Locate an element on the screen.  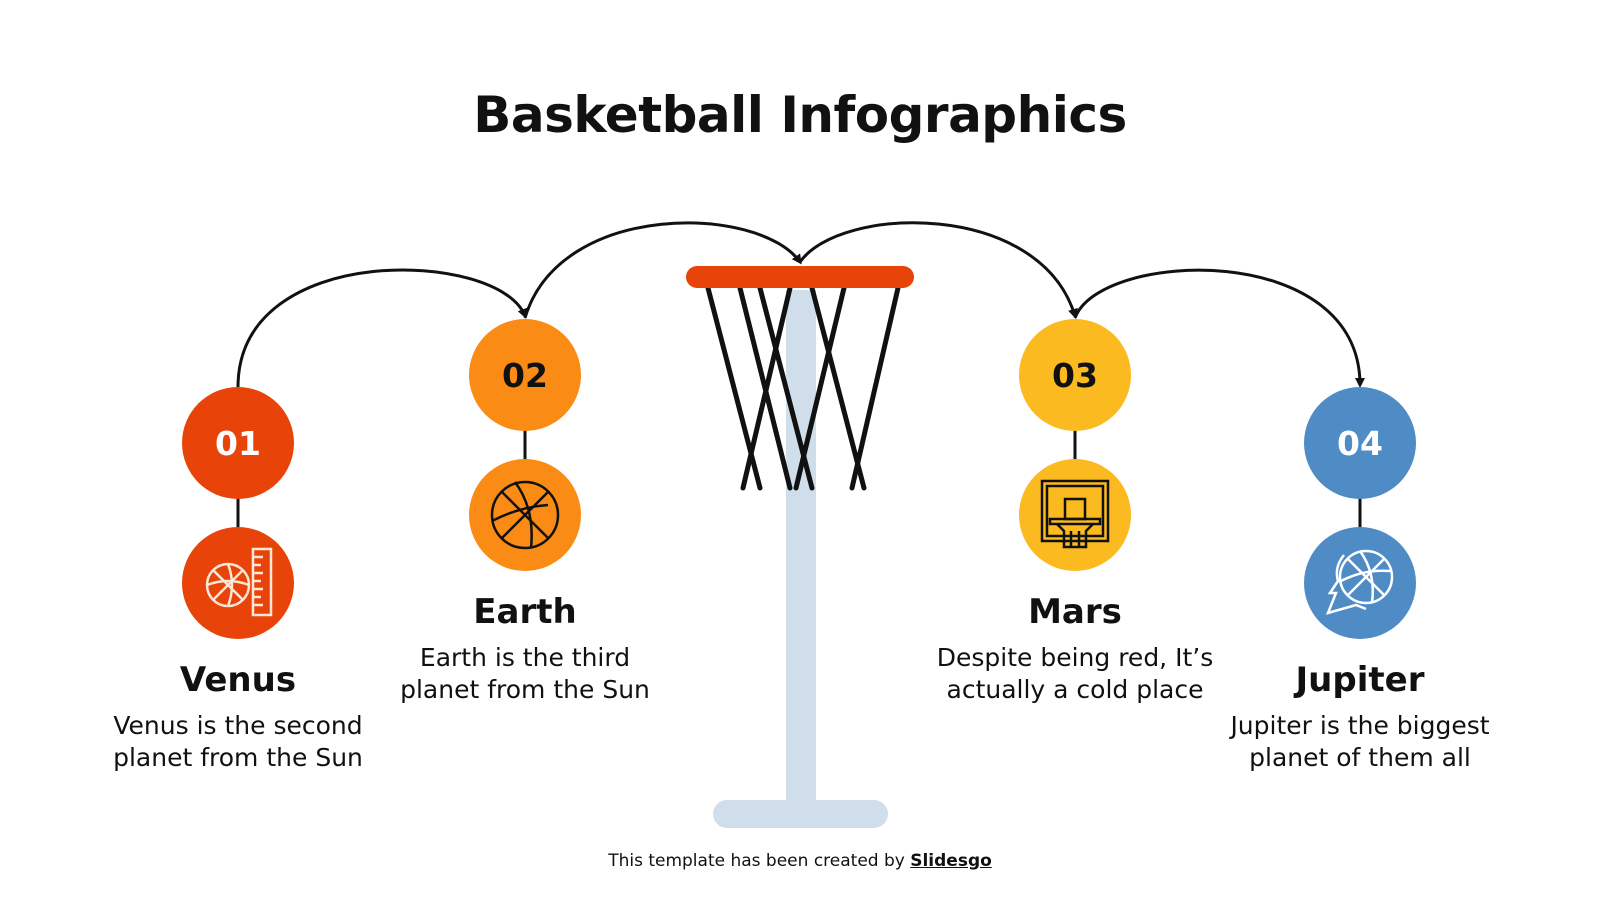
hoop-base is located at coordinates (800, 814).